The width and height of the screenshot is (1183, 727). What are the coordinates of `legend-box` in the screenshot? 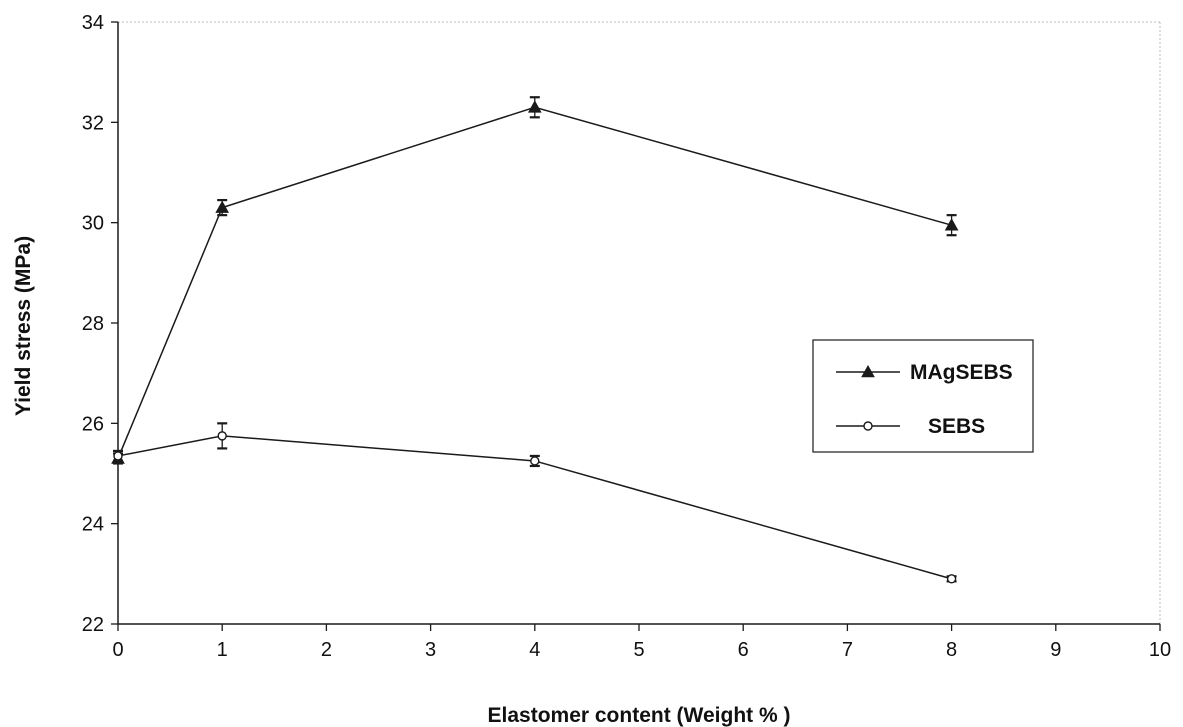 It's located at (923, 396).